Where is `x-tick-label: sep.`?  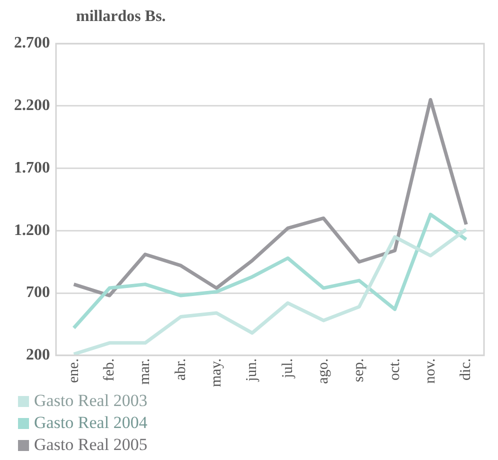
x-tick-label: sep. is located at coordinates (359, 370).